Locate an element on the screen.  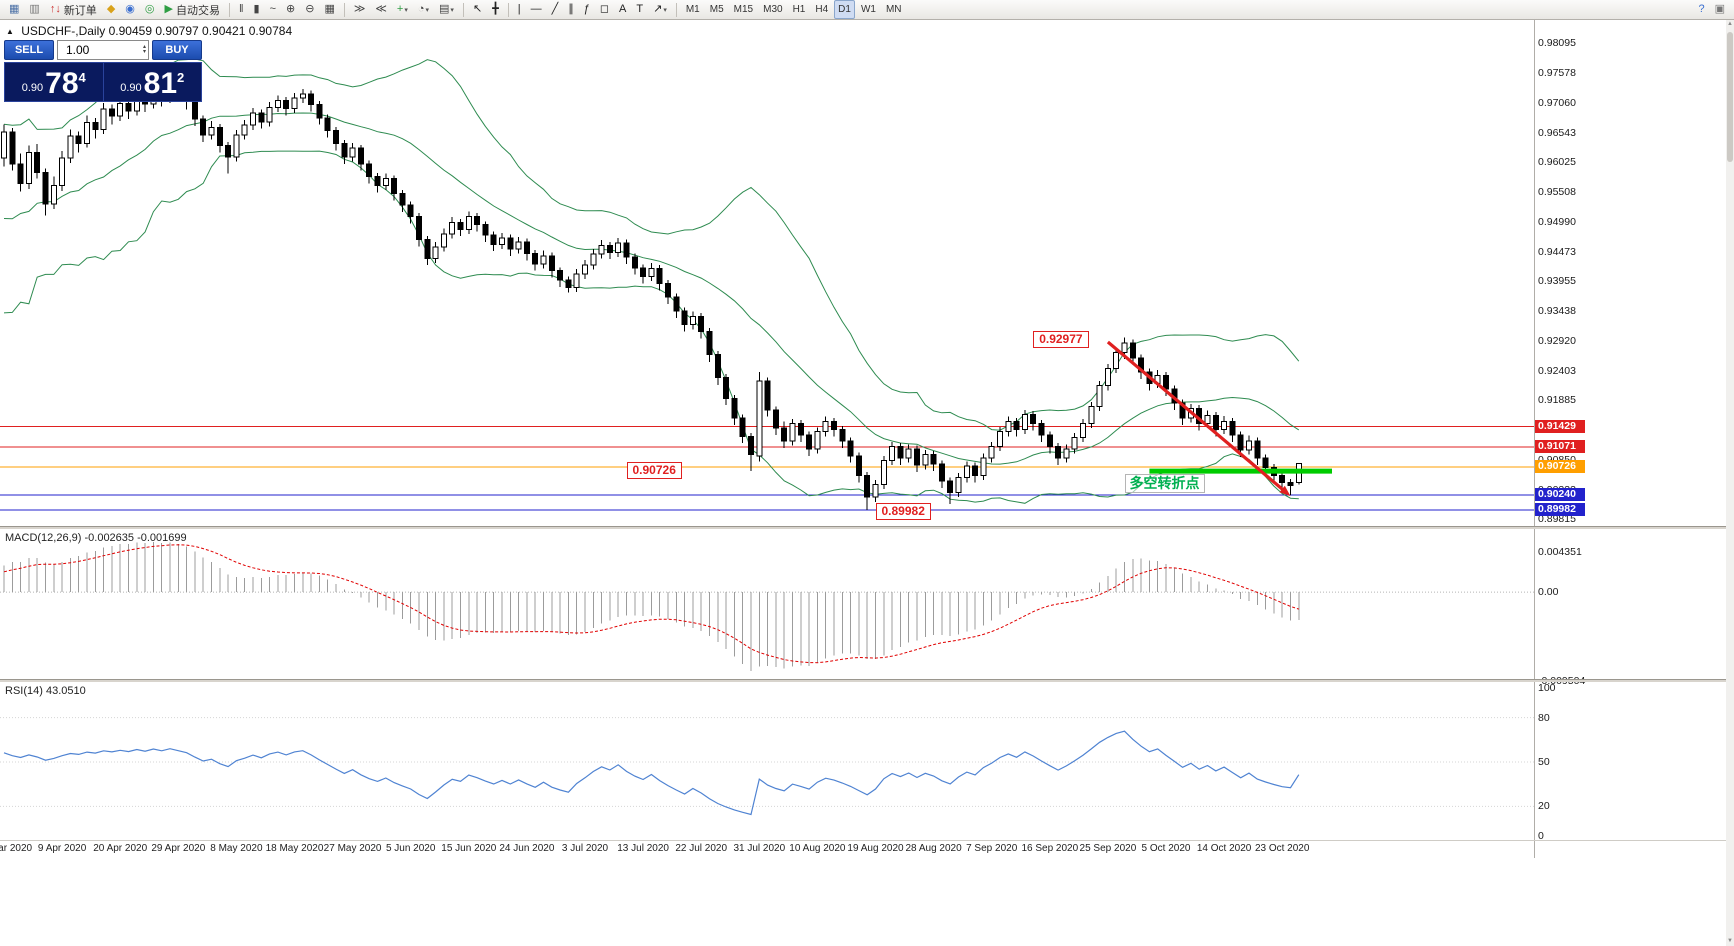
one-click-trading-panel: SELL 1.00 ▴ ▾ BUY 0.90 78 4 0.90 81 2 is located at coordinates (103, 71).